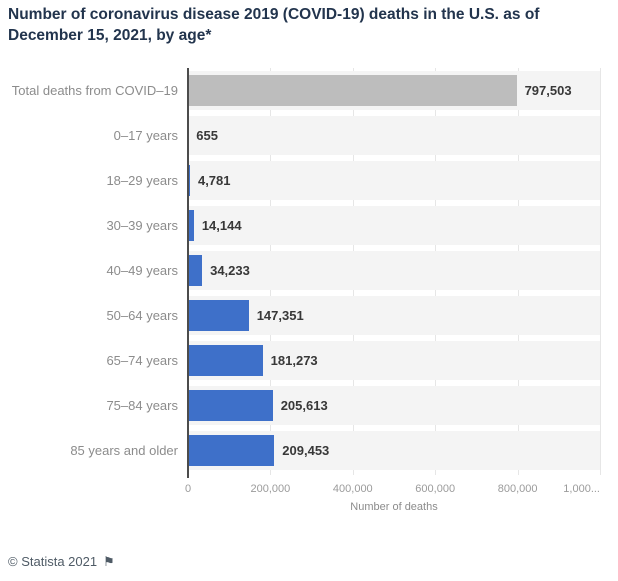 This screenshot has width=618, height=581. What do you see at coordinates (221, 225) in the screenshot?
I see `value-label: 14,144` at bounding box center [221, 225].